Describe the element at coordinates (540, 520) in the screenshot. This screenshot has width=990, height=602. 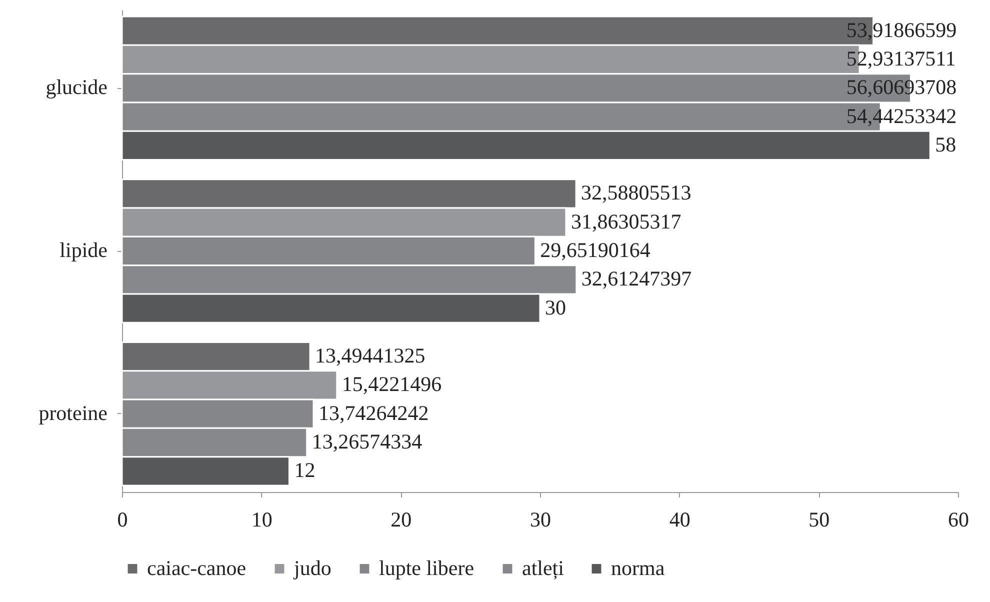
I see `x-tick-label: 30` at that location.